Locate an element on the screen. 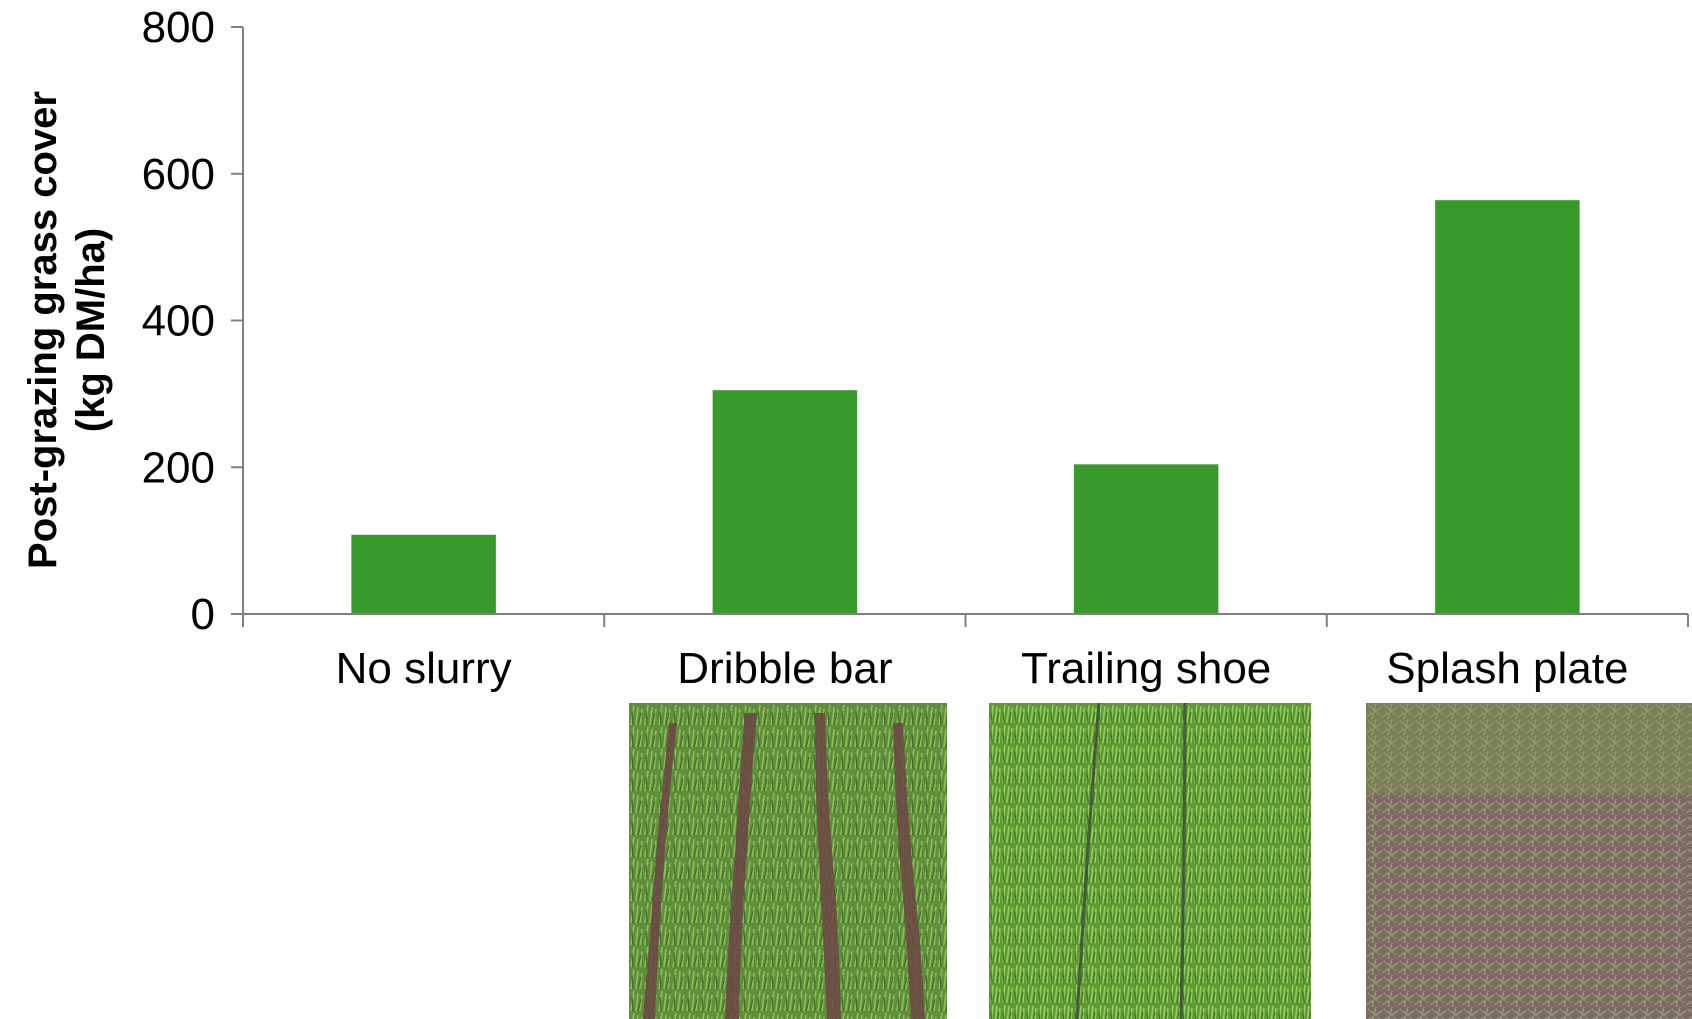 Image resolution: width=1692 pixels, height=1019 pixels. x-category-label: Splash plate is located at coordinates (1507, 668).